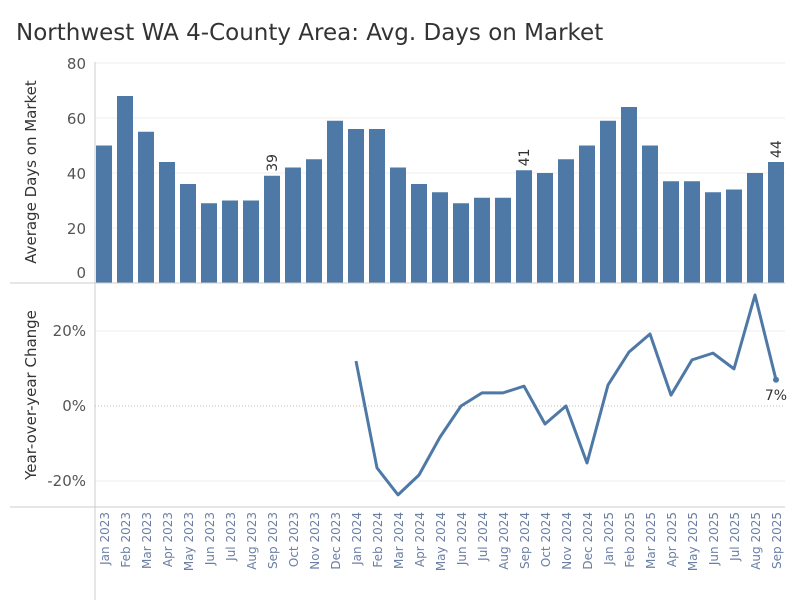 The image size is (800, 600). What do you see at coordinates (272, 229) in the screenshot?
I see `bar-Sep-2023` at bounding box center [272, 229].